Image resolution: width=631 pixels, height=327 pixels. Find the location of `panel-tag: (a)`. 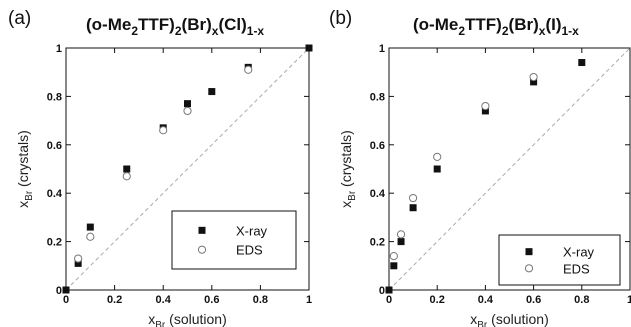

panel-tag: (a) is located at coordinates (19, 18).